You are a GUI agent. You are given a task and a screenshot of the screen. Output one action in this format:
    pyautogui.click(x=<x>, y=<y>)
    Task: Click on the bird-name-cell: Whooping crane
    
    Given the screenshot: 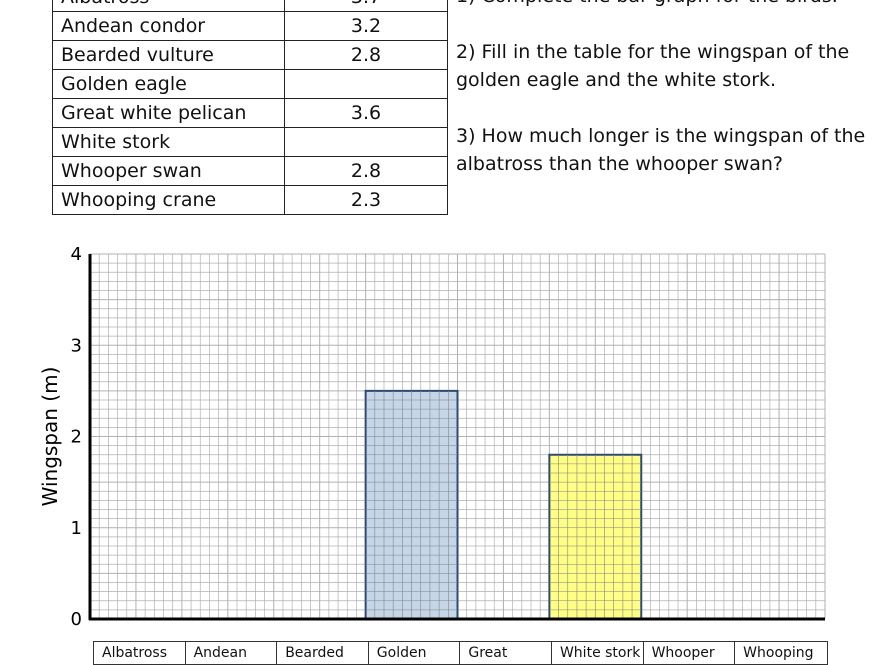 What is the action you would take?
    pyautogui.click(x=168, y=200)
    